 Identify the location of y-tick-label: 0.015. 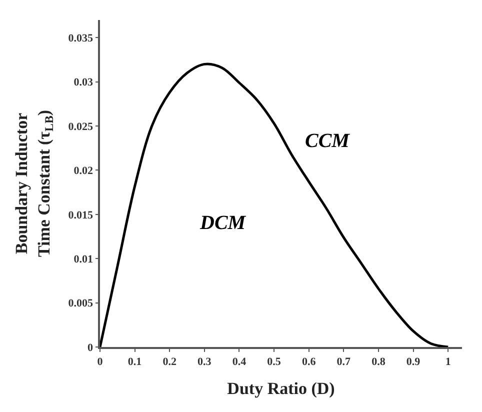
(81, 215).